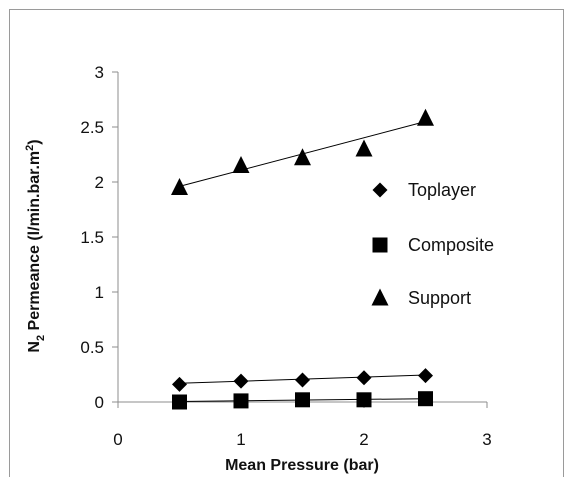 The height and width of the screenshot is (477, 574). I want to click on series-support, so click(302, 151).